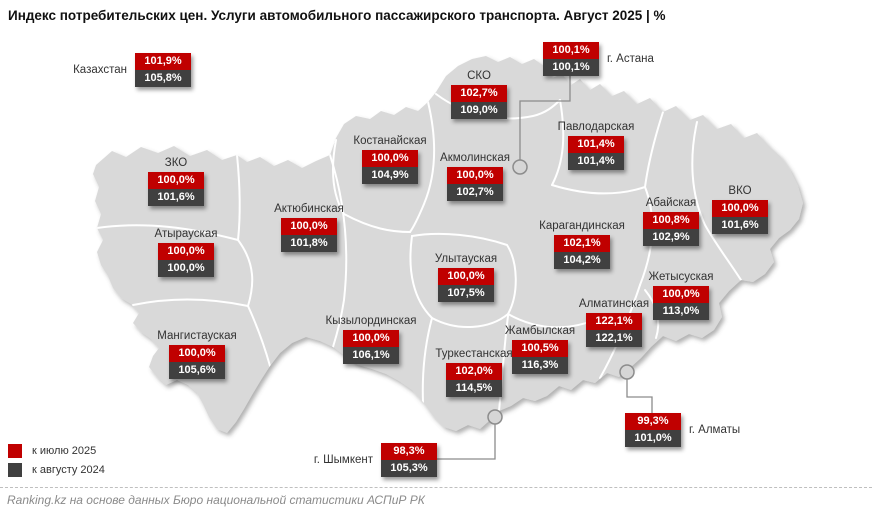 This screenshot has height=515, width=872. I want to click on region-badge: 102,0% 114,5%, so click(474, 380).